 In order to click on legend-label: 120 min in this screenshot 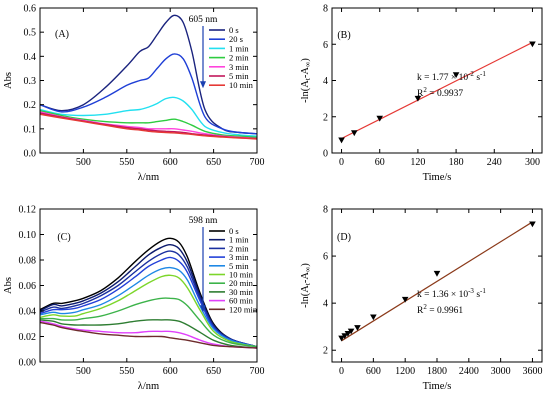, I will do `click(243, 309)`.